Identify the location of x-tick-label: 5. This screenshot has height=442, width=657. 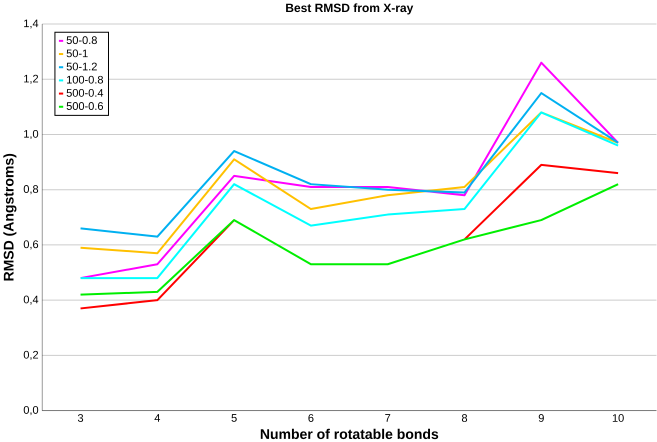
(234, 418).